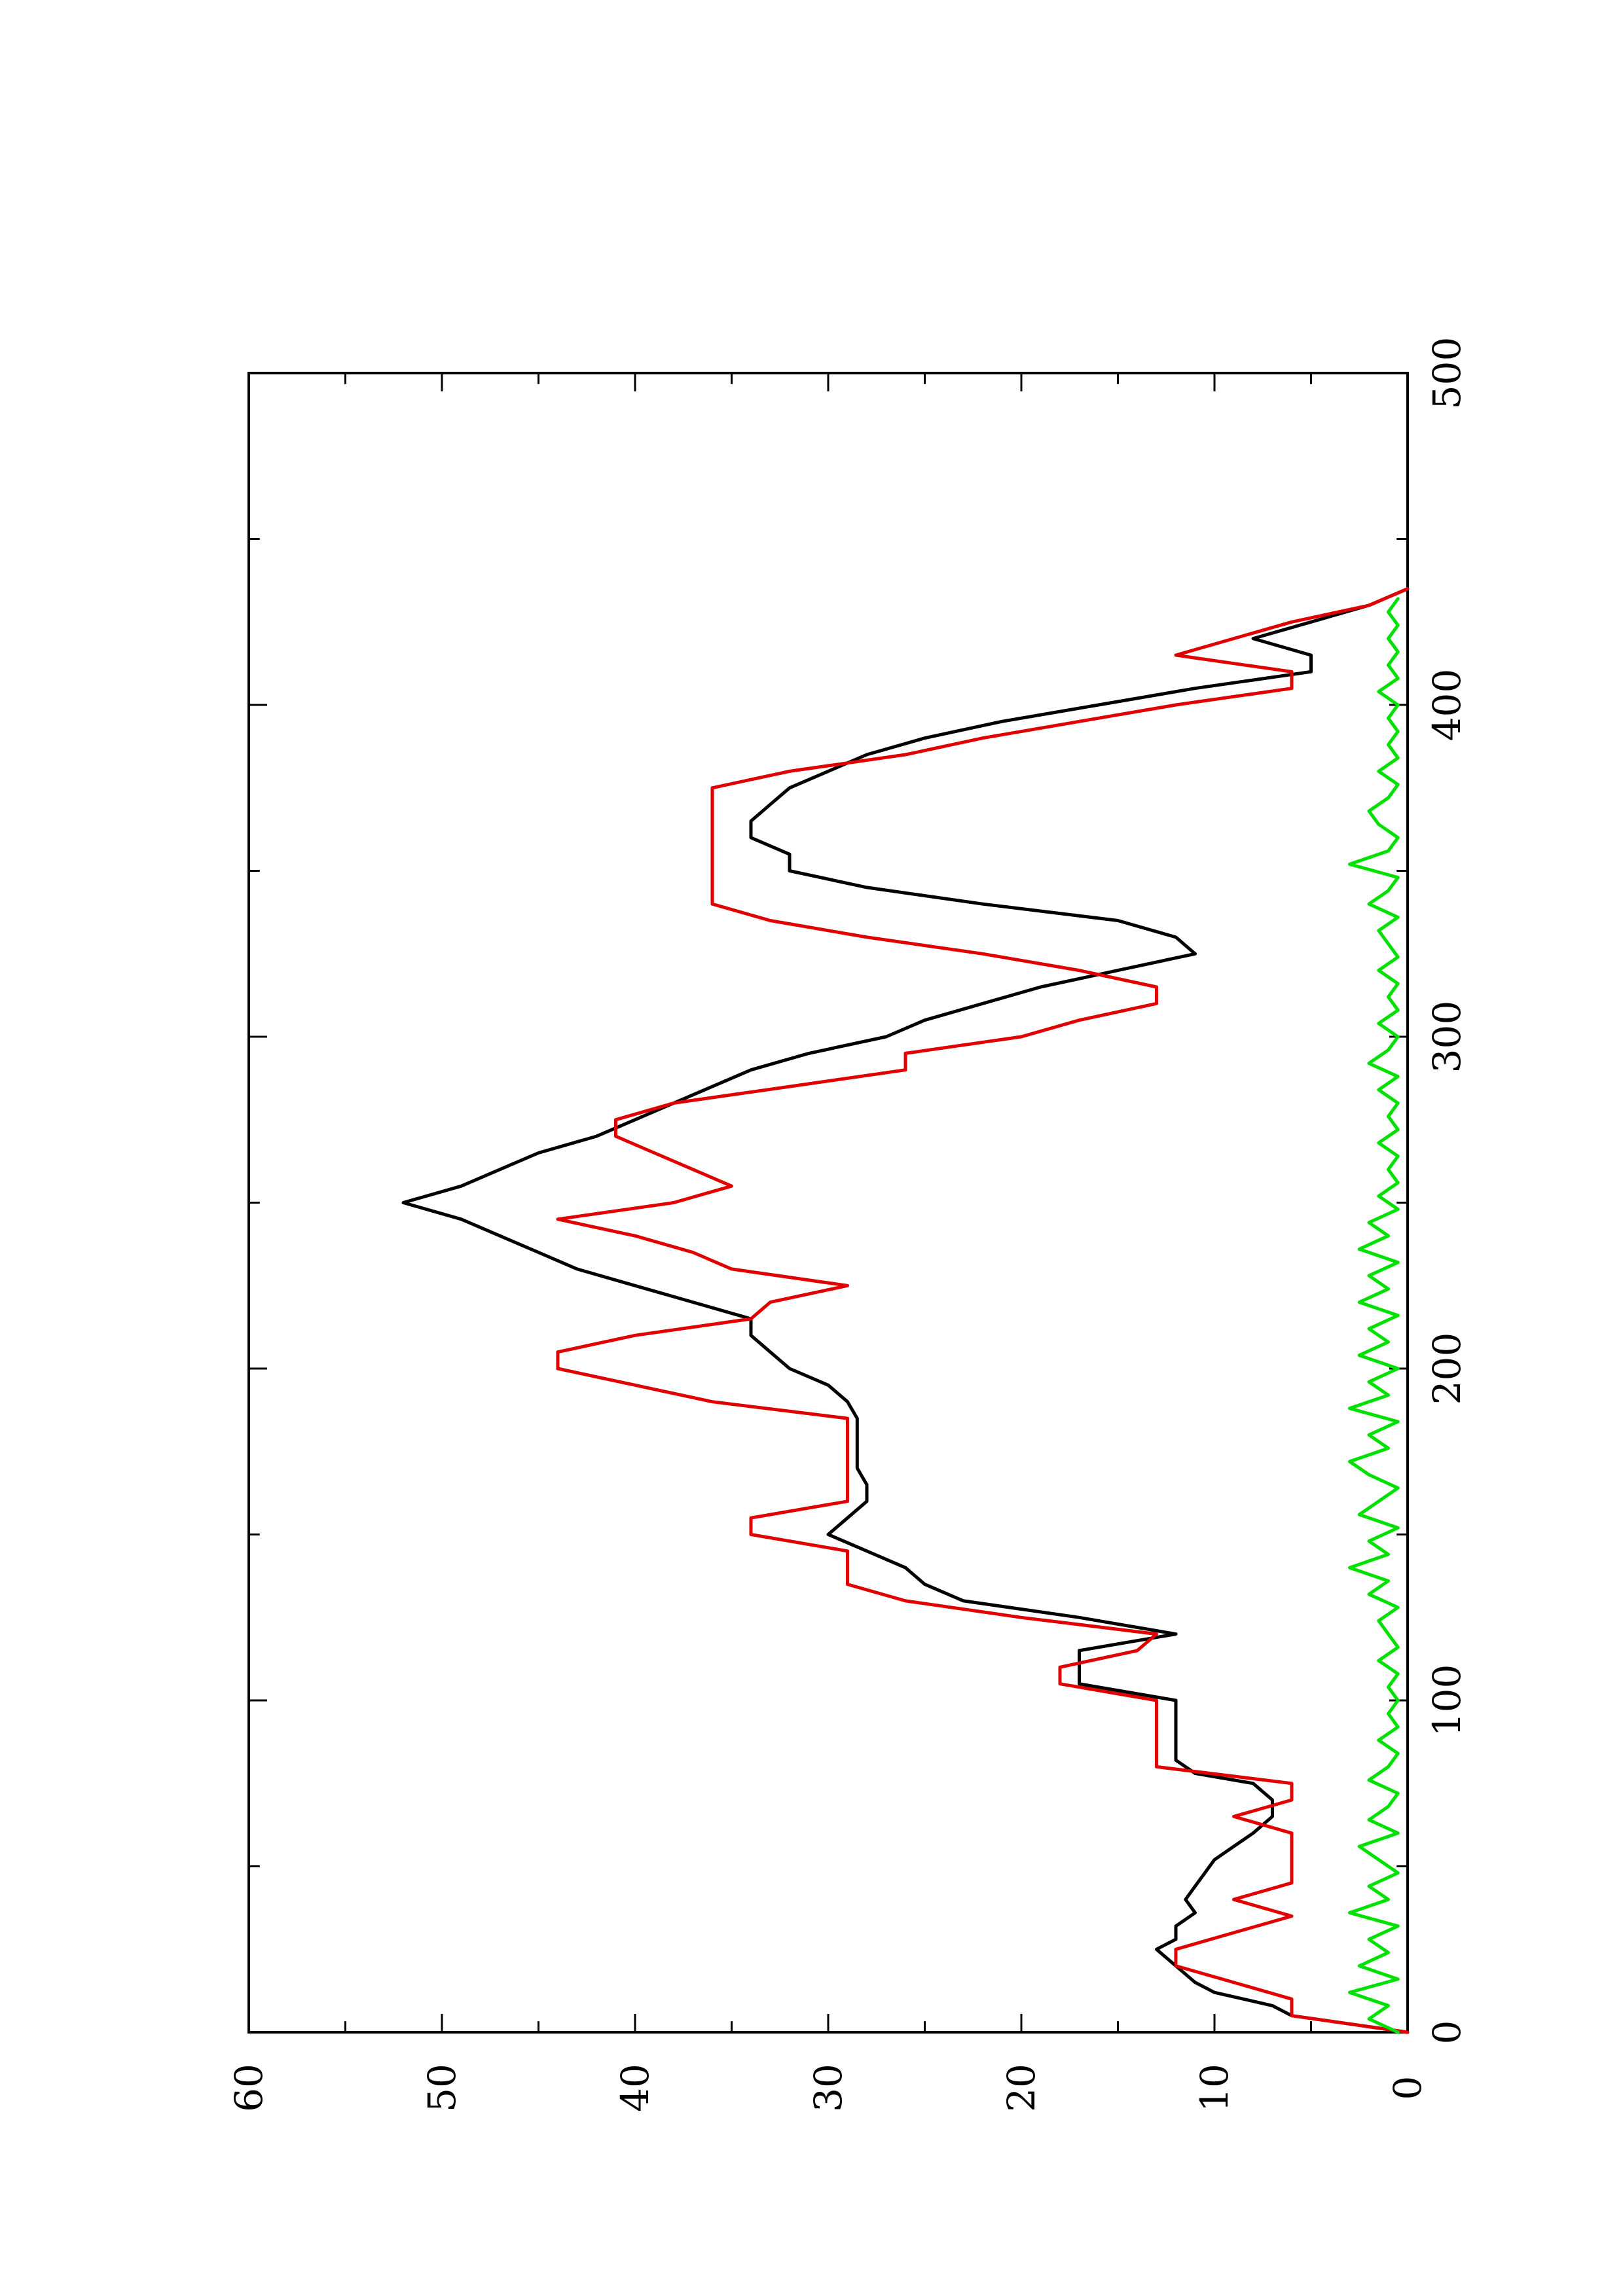 The width and height of the screenshot is (1623, 2296). I want to click on x-tick-label: 0, so click(1447, 2033).